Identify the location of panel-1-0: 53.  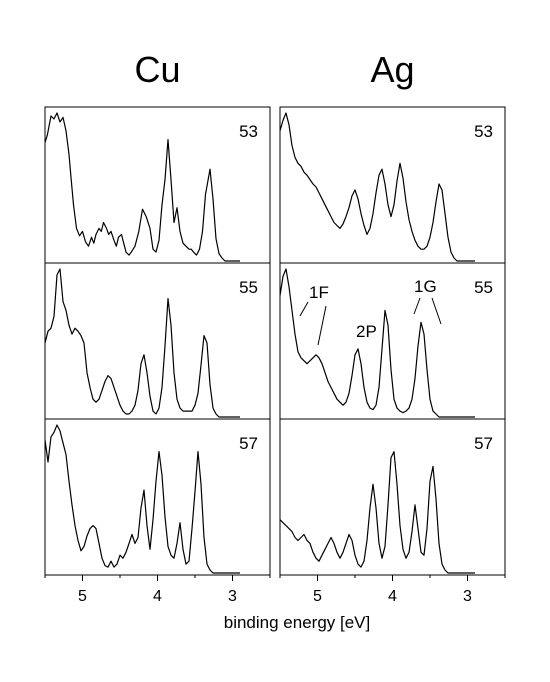
(392, 185).